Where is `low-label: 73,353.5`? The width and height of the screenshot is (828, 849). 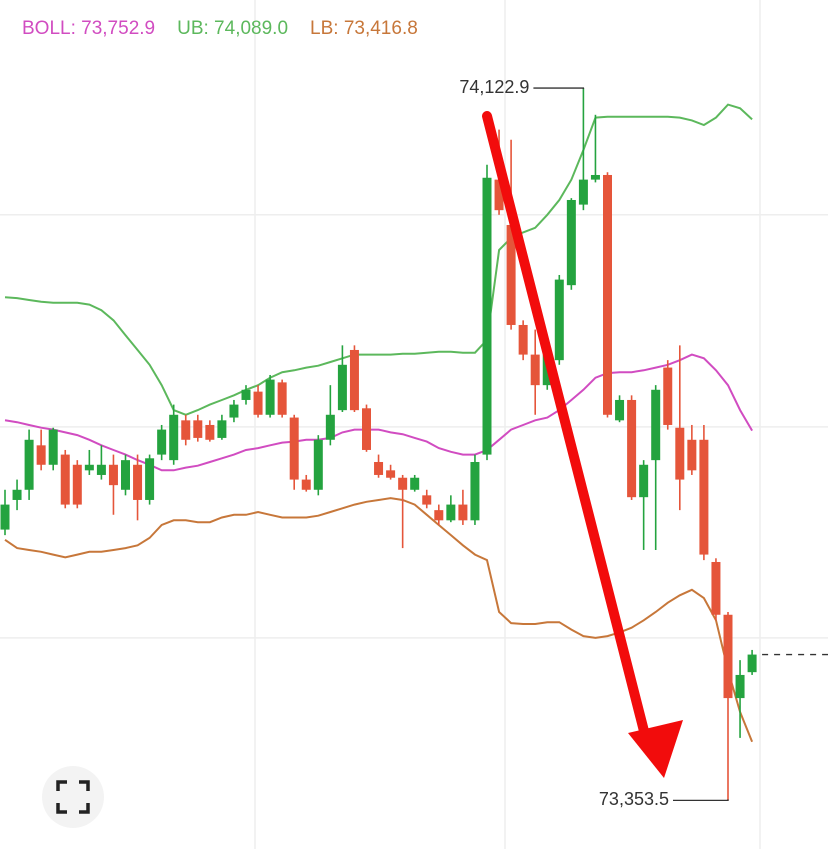 low-label: 73,353.5 is located at coordinates (634, 799).